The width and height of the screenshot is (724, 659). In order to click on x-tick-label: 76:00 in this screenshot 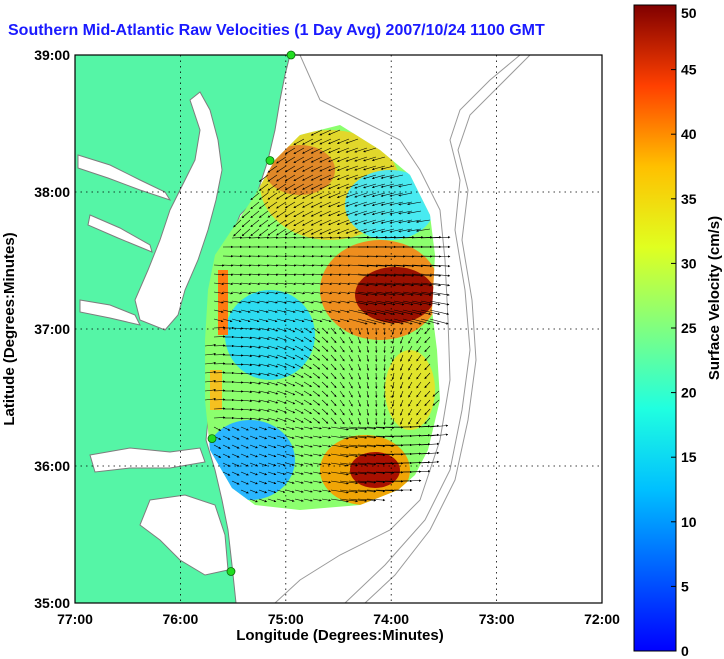, I will do `click(180, 619)`.